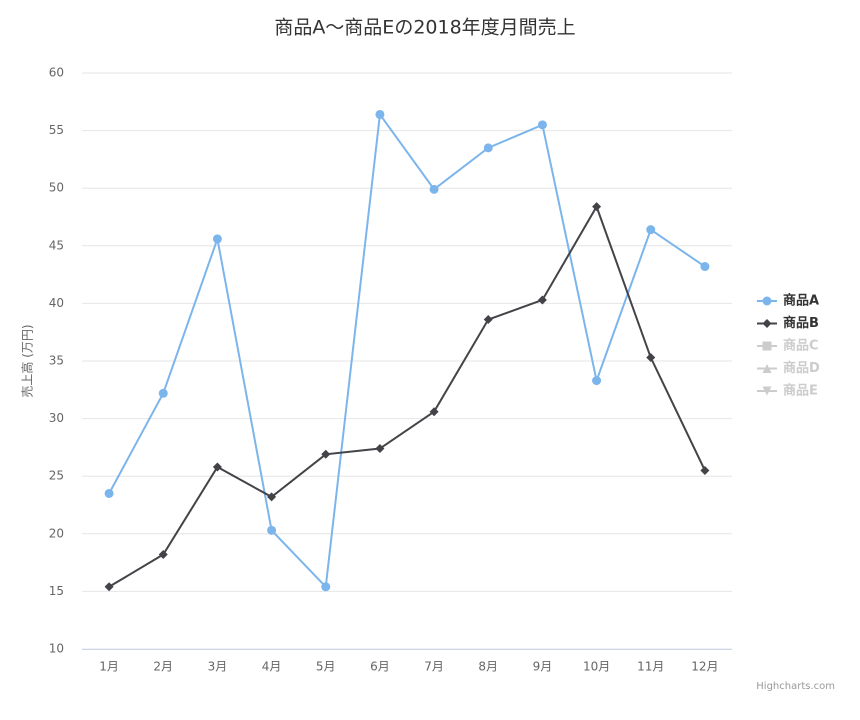 The width and height of the screenshot is (860, 720). What do you see at coordinates (272, 667) in the screenshot?
I see `x-tick-label: 4月` at bounding box center [272, 667].